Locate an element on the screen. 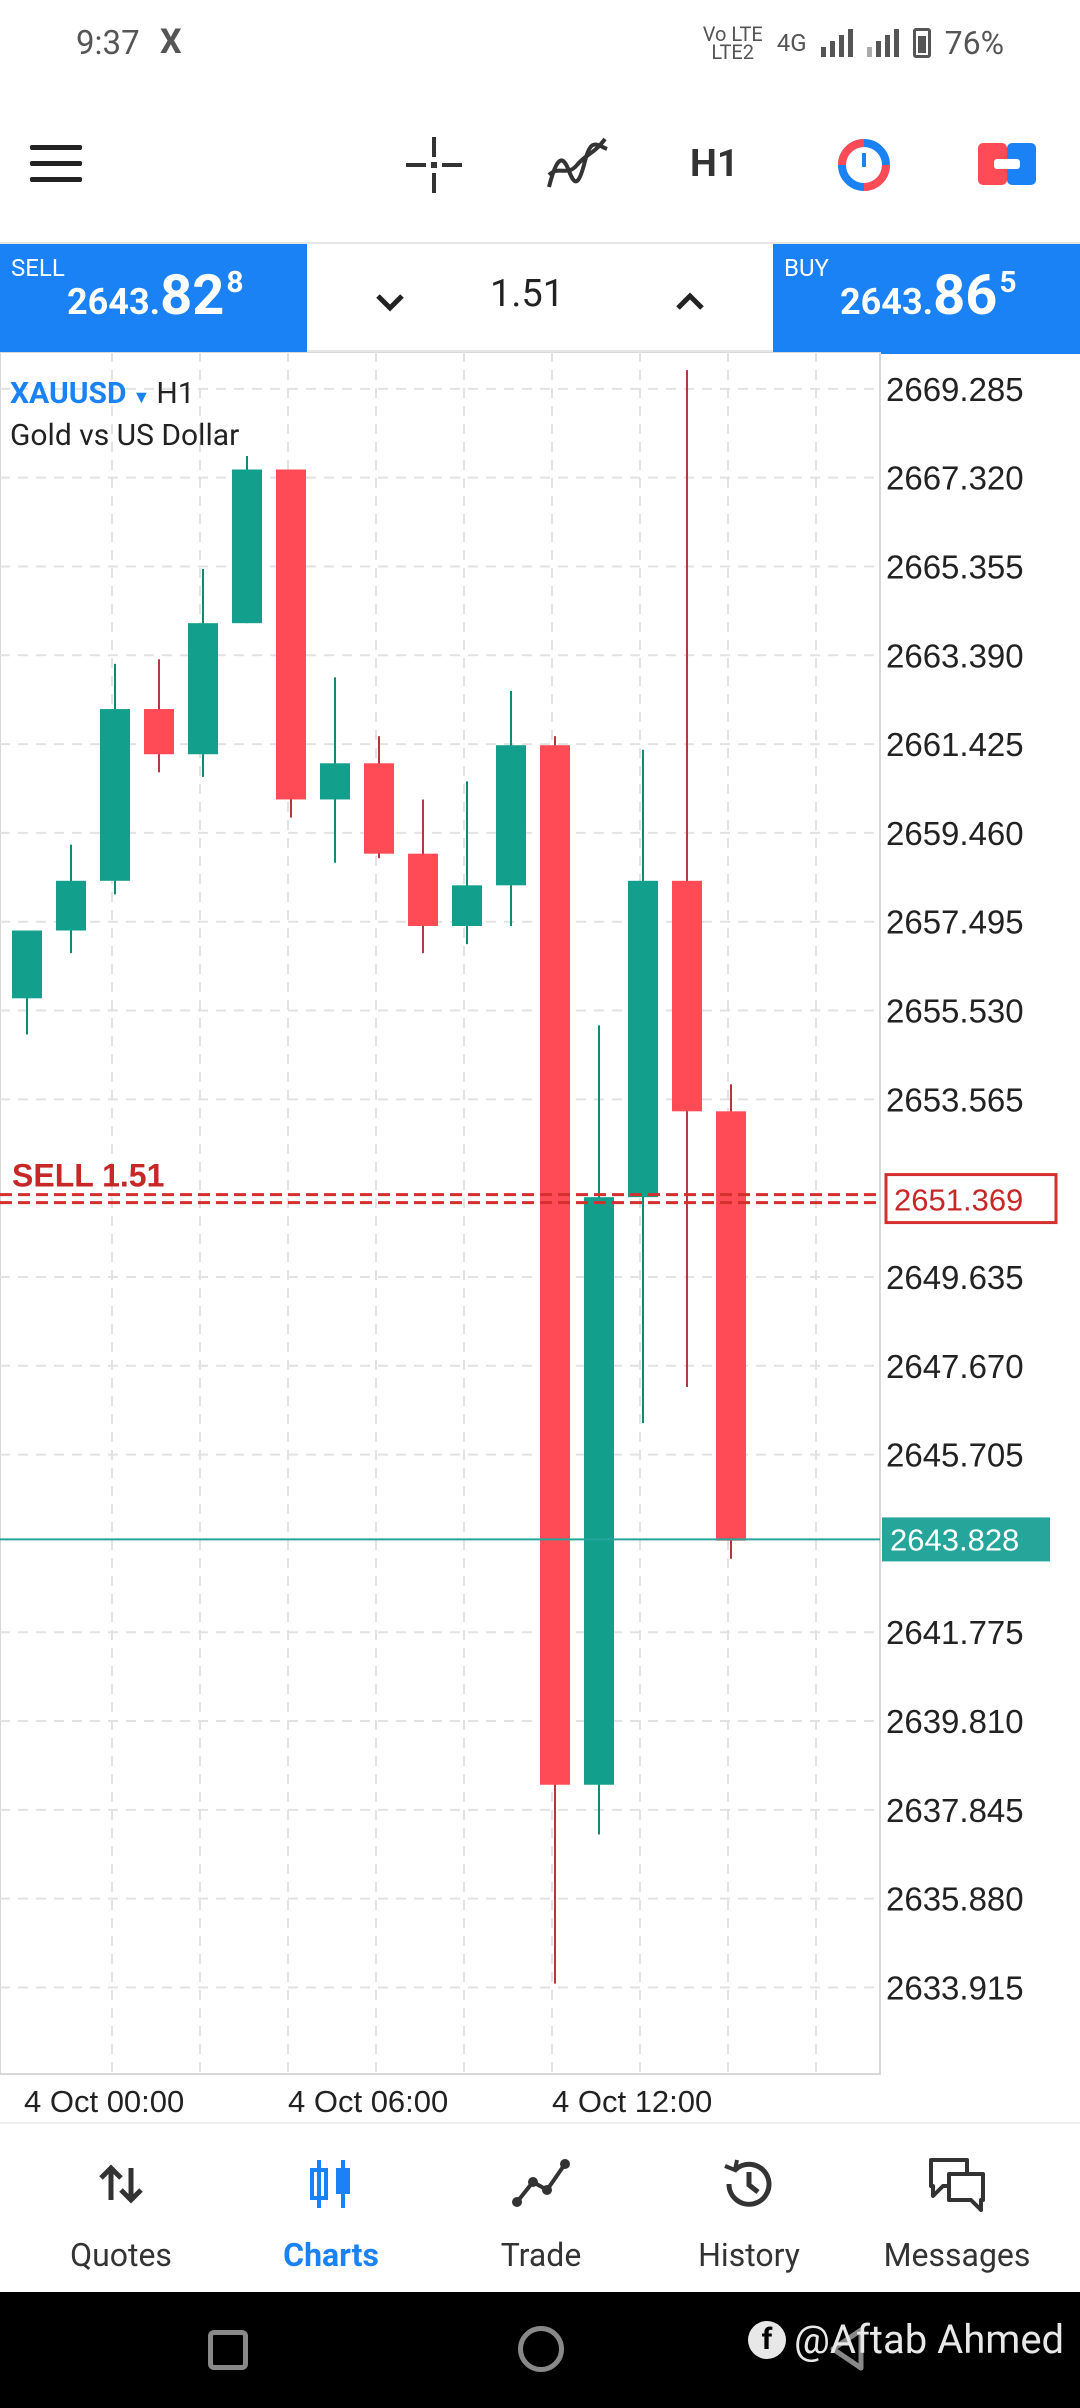 The image size is (1080, 2408). x-tick-label: 4 Oct 06:00 is located at coordinates (368, 2101).